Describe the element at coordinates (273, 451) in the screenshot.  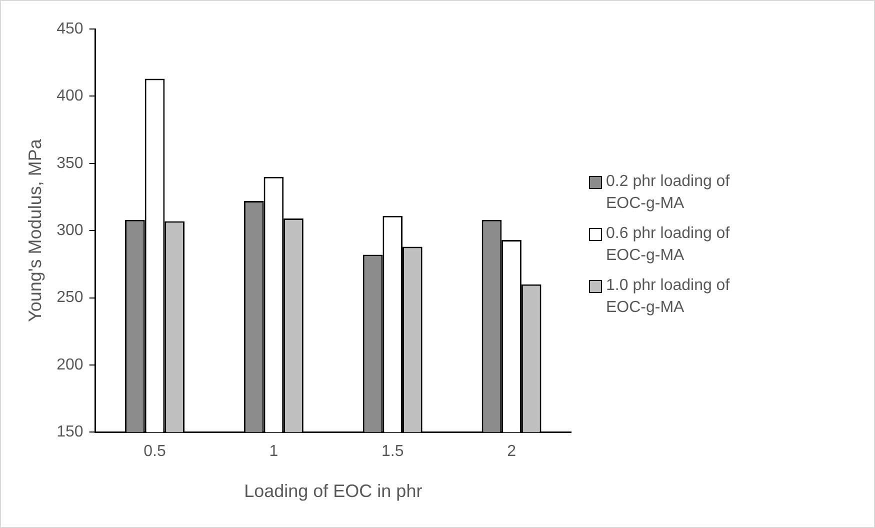
I see `x-tick-label: 1` at that location.